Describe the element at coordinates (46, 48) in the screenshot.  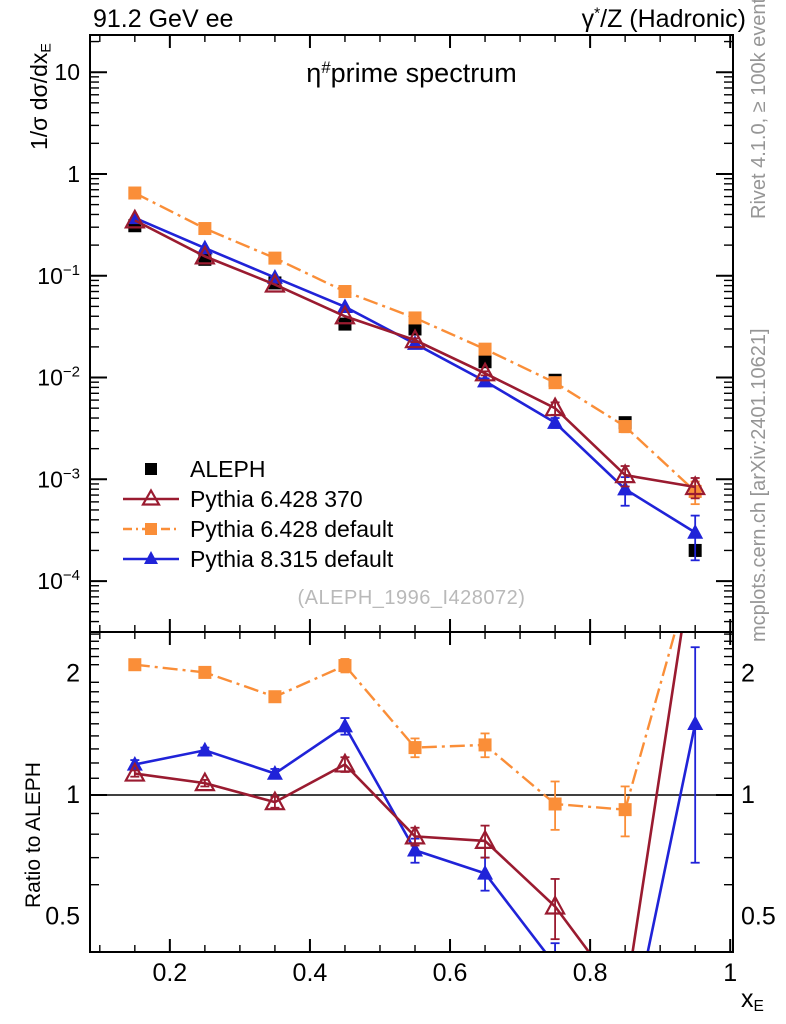
I see `y-axis-label-sub: E` at that location.